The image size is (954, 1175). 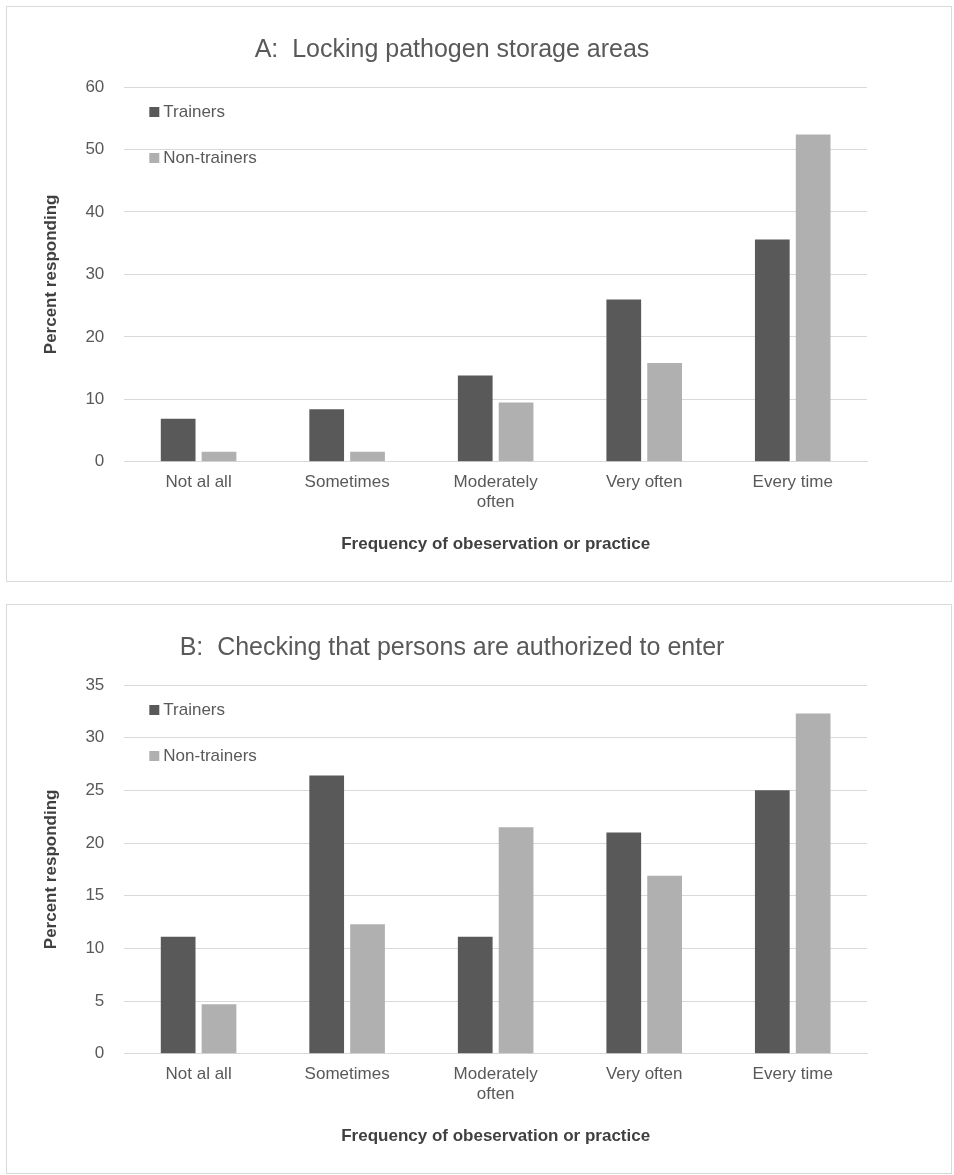 I want to click on y-tick-label: 40, so click(x=95, y=211).